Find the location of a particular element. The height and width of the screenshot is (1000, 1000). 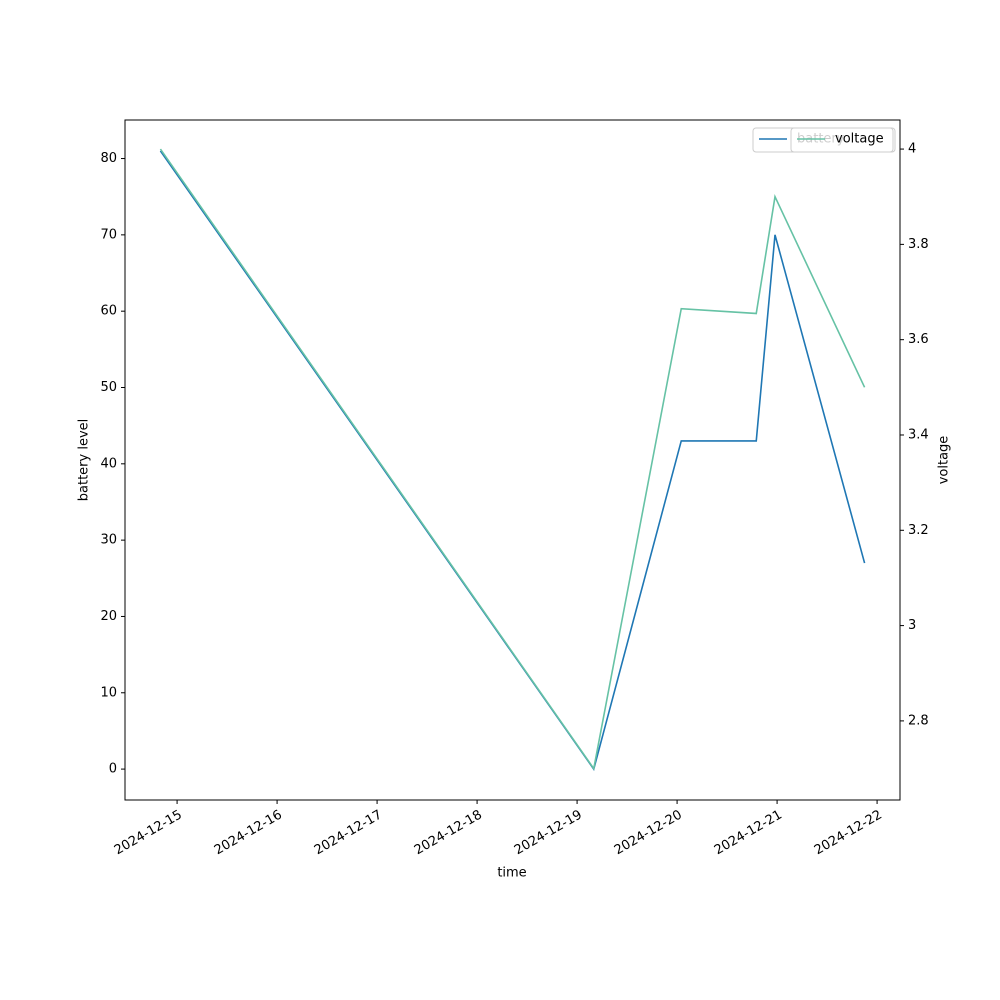

y-tick-label: 80 is located at coordinates (108, 158).